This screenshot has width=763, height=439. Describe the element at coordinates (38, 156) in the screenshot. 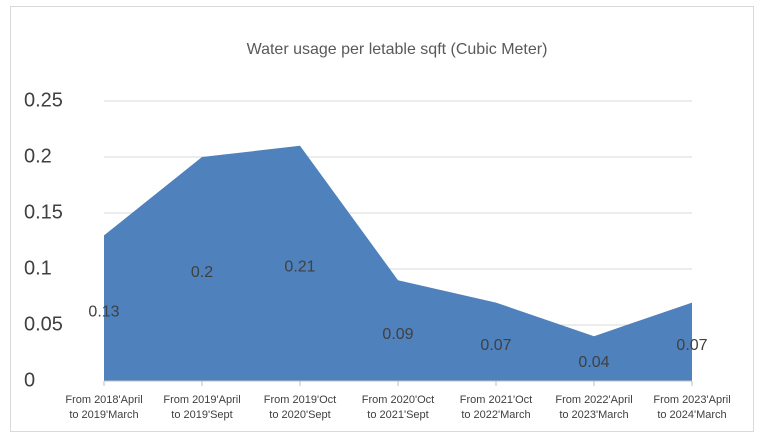

I see `y-tick-label: 0.2` at that location.